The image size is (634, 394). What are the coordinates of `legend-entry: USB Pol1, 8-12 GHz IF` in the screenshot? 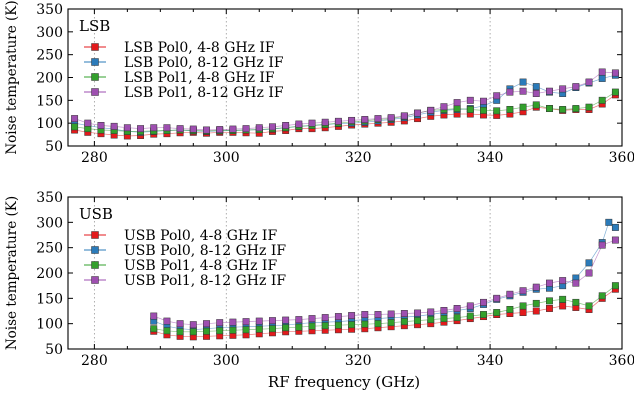 It's located at (205, 281).